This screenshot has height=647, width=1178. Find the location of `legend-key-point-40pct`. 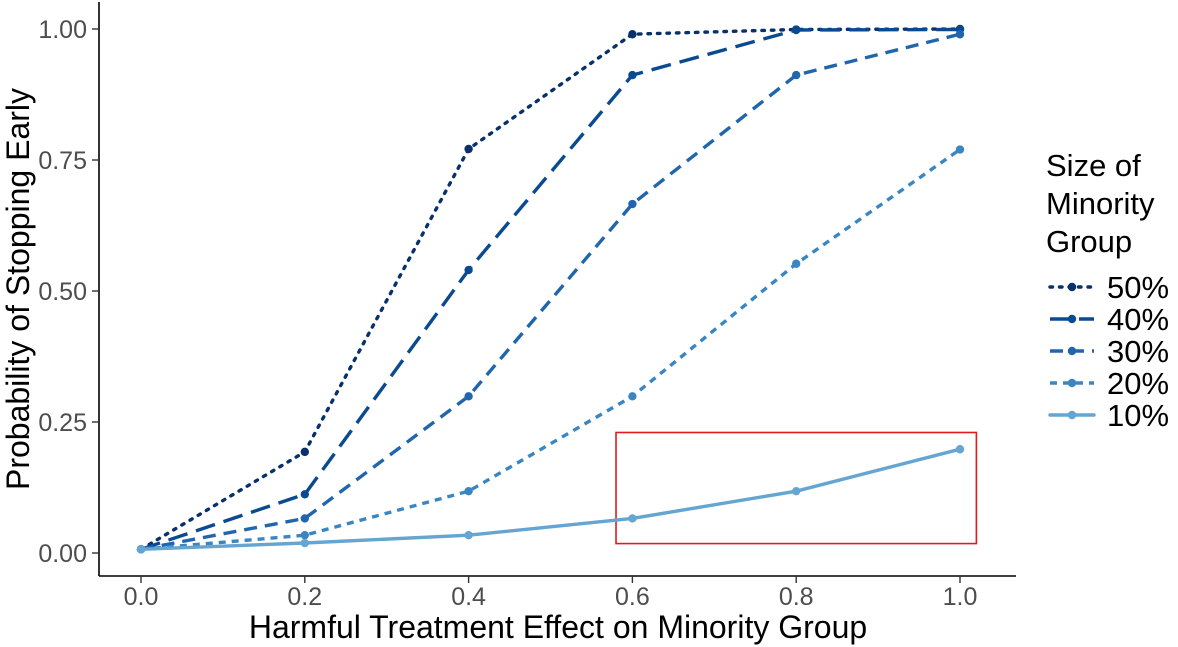

legend-key-point-40pct is located at coordinates (1072, 319).